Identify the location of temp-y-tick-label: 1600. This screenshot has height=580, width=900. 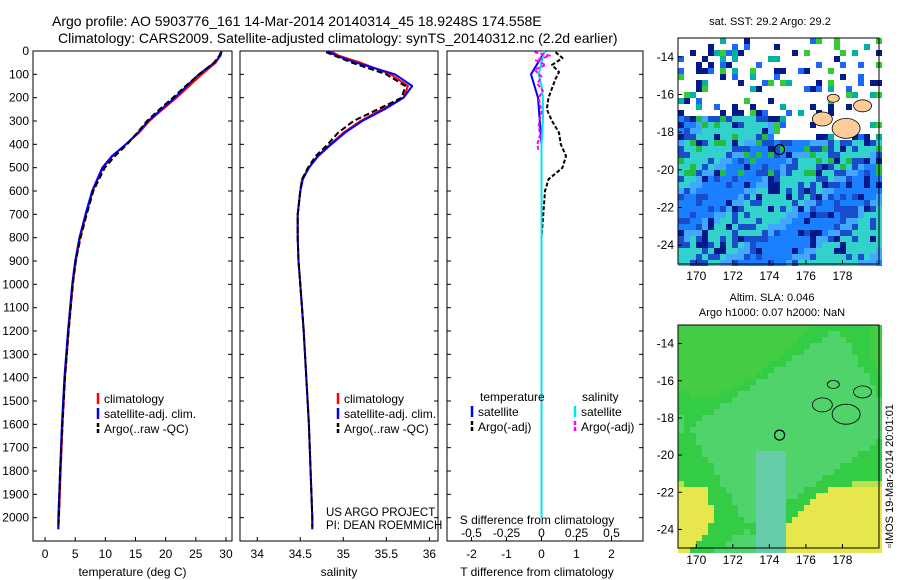
(15, 424).